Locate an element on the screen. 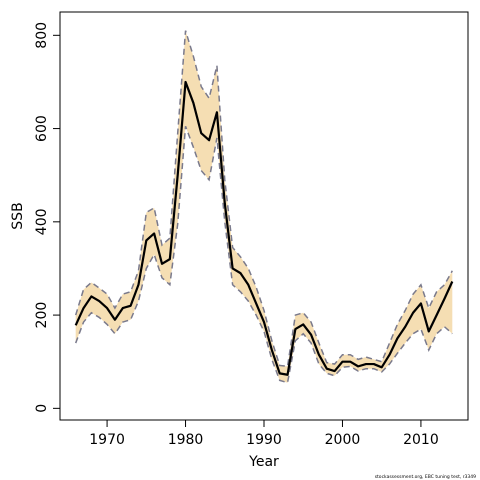 The image size is (480, 480). y-axis-label: SSB is located at coordinates (18, 215).